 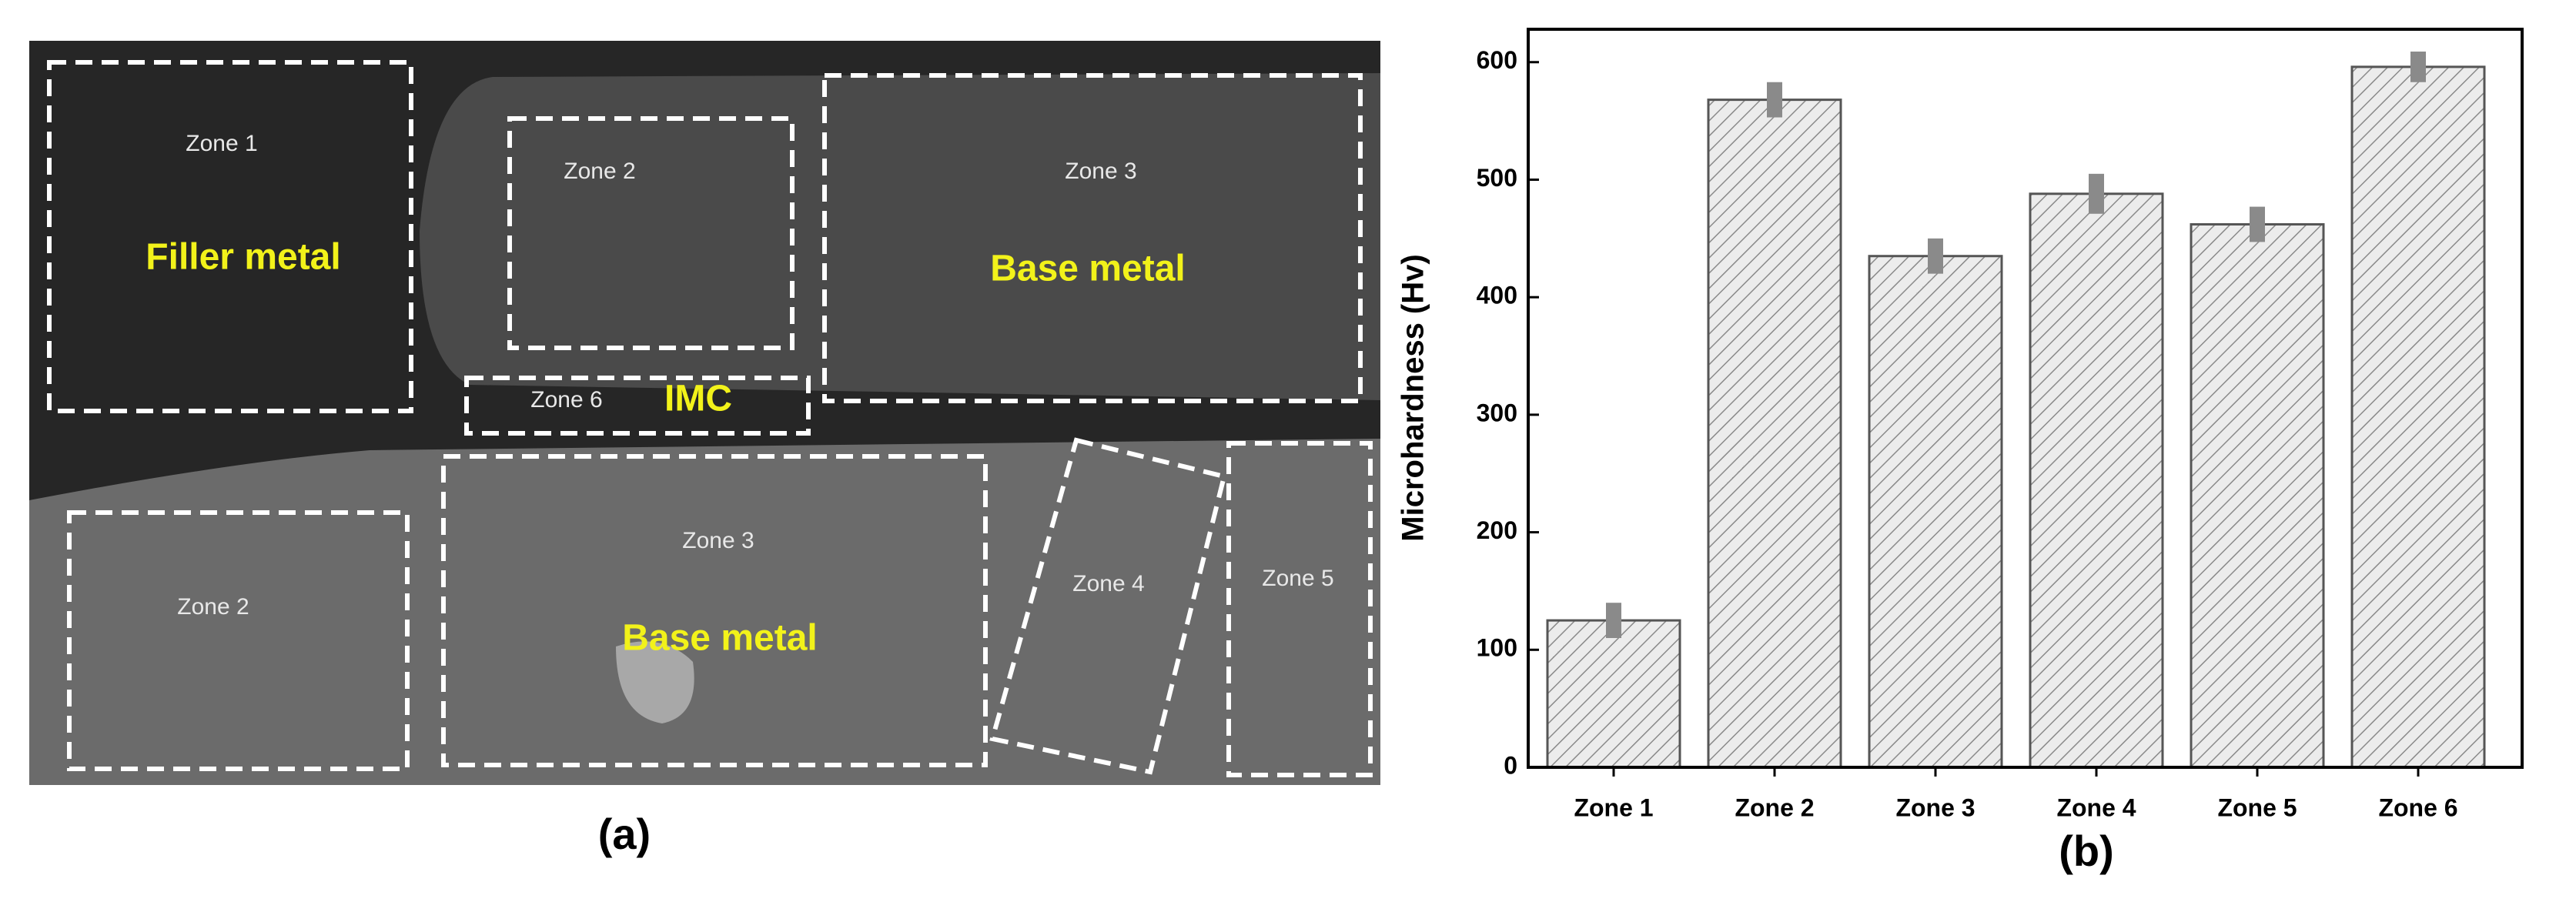 I want to click on y-tick-label: 400, so click(x=1497, y=295).